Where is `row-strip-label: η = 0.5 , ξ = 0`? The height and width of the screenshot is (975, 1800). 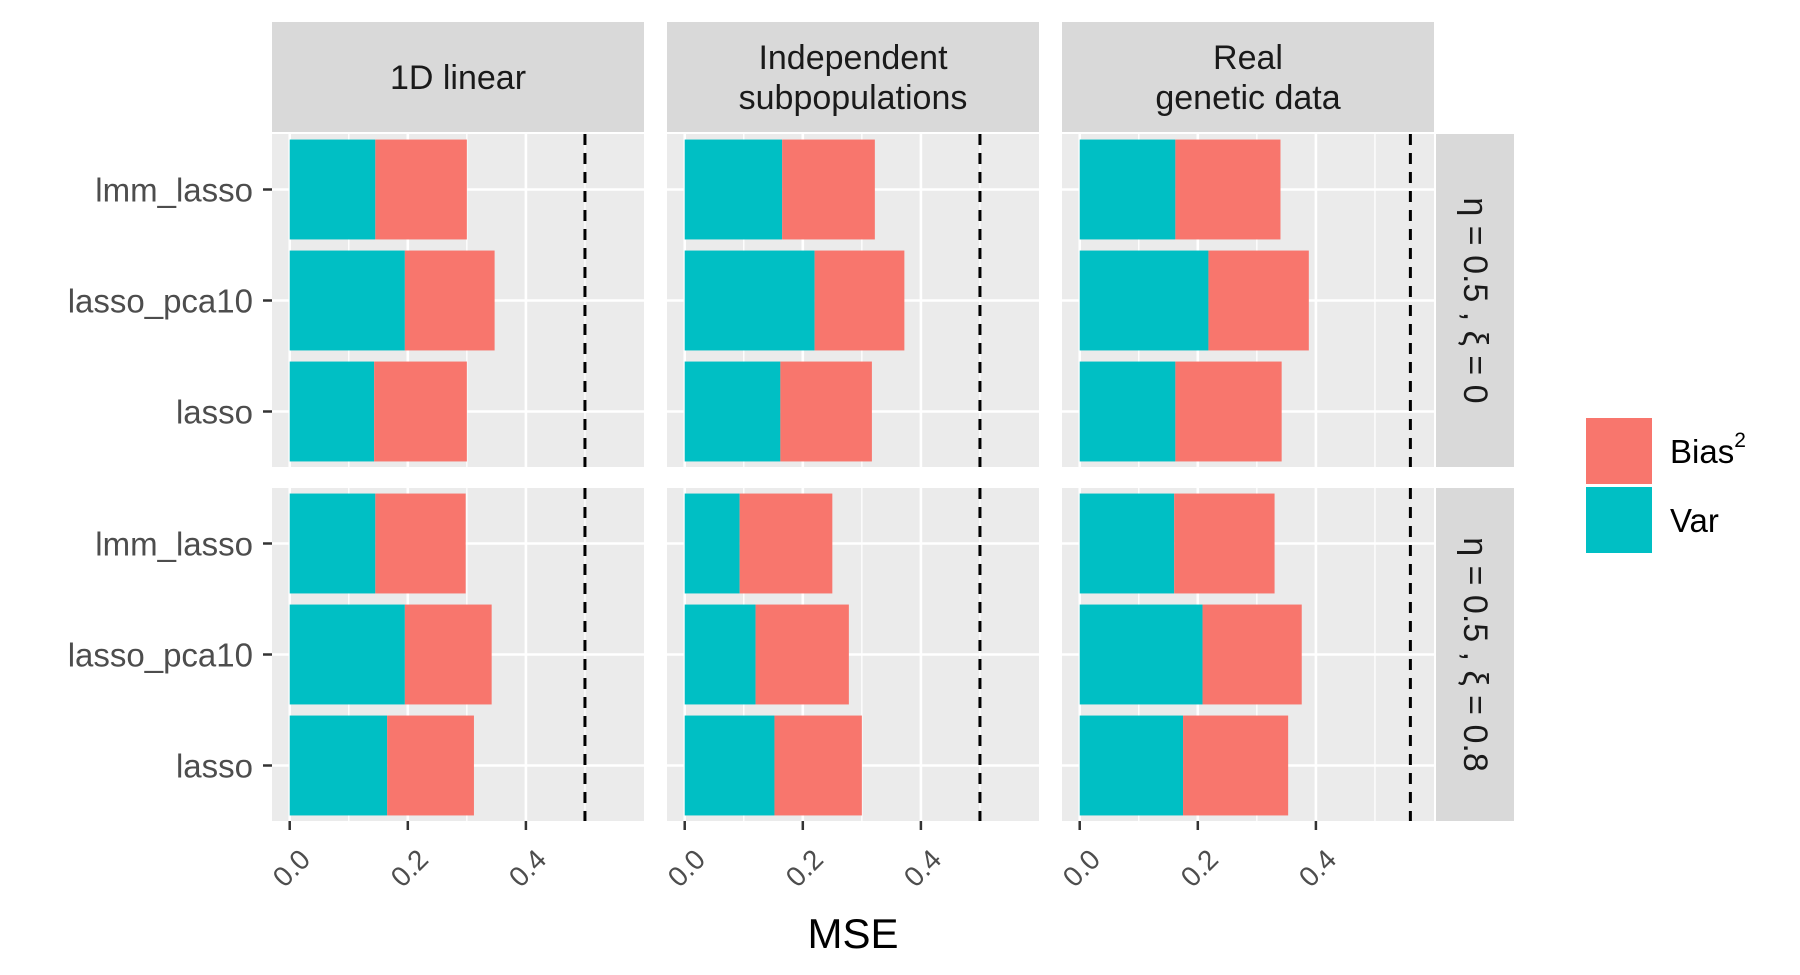 row-strip-label: η = 0.5 , ξ = 0 is located at coordinates (1475, 300).